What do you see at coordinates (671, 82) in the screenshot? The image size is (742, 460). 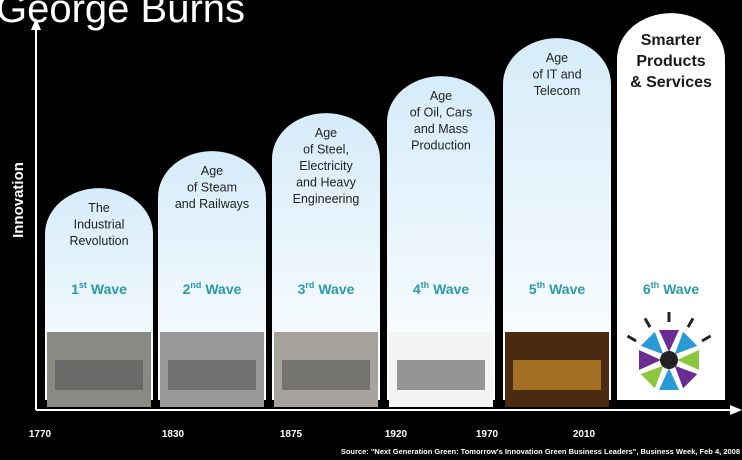 I see `wave-description: & Services` at bounding box center [671, 82].